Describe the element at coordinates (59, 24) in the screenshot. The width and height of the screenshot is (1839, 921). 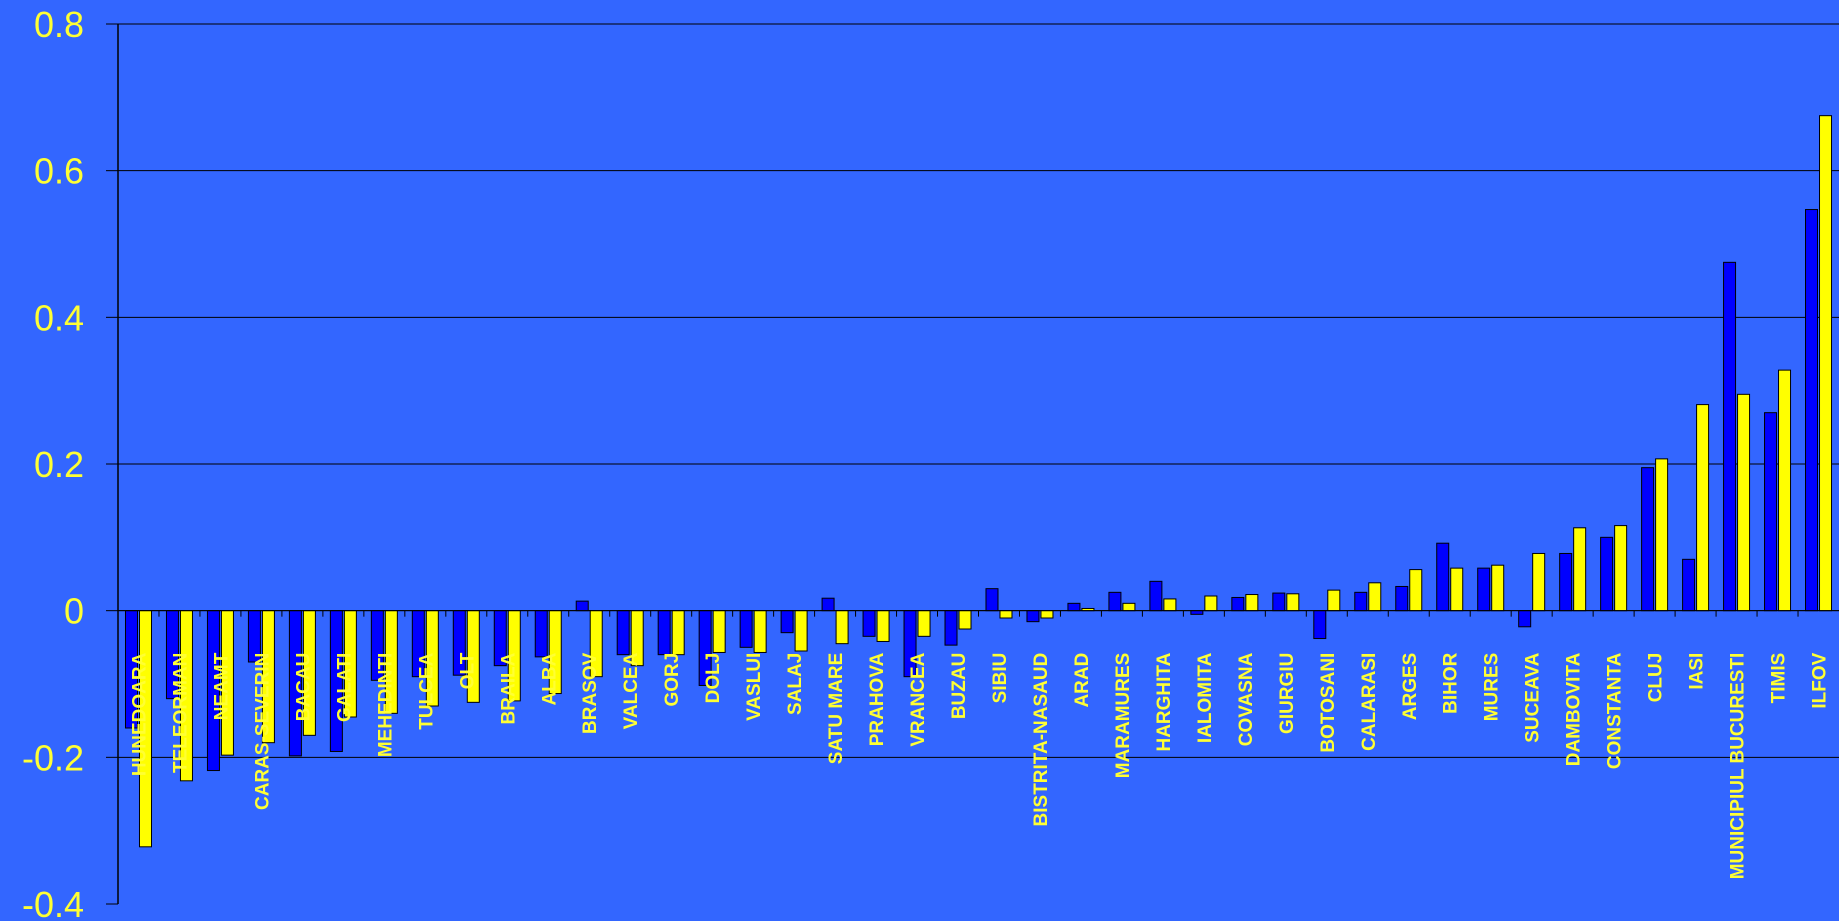
I see `y-tick-label: 0.8` at that location.